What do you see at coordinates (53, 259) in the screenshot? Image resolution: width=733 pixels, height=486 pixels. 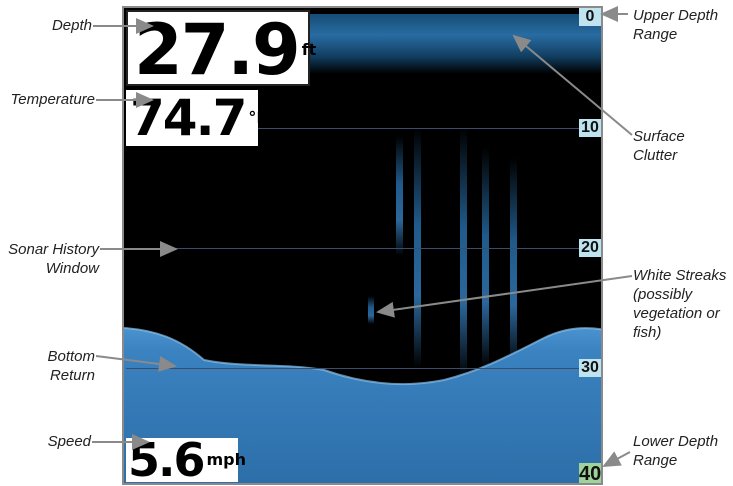 I see `sonar-history-callout: Sonar History Window` at bounding box center [53, 259].